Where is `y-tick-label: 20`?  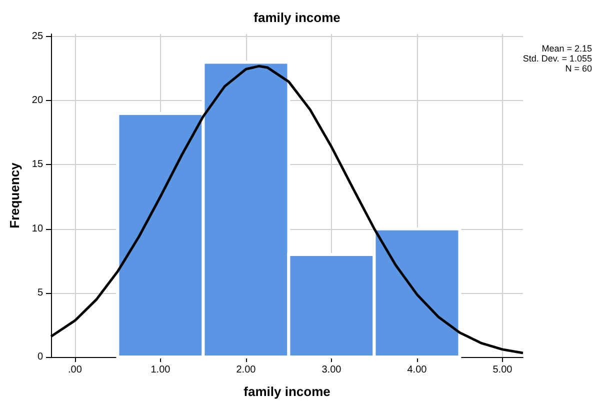
y-tick-label: 20 is located at coordinates (38, 100).